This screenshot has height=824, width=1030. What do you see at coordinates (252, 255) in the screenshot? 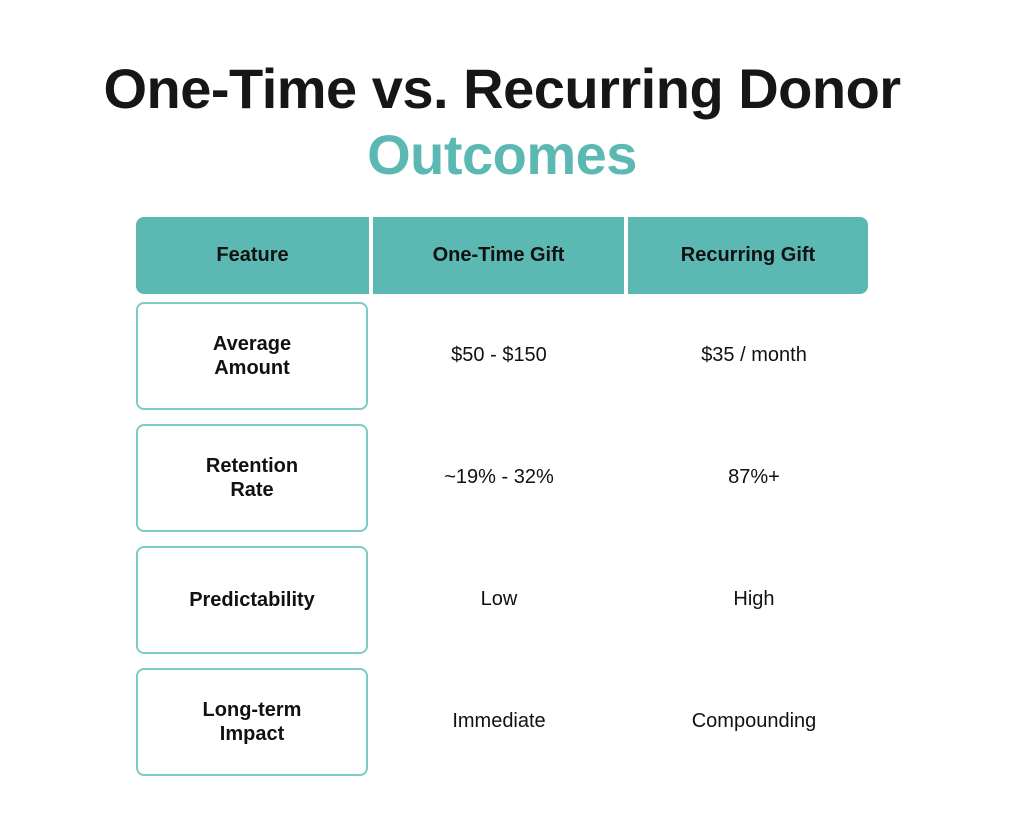
I see `header-cell: Feature` at bounding box center [252, 255].